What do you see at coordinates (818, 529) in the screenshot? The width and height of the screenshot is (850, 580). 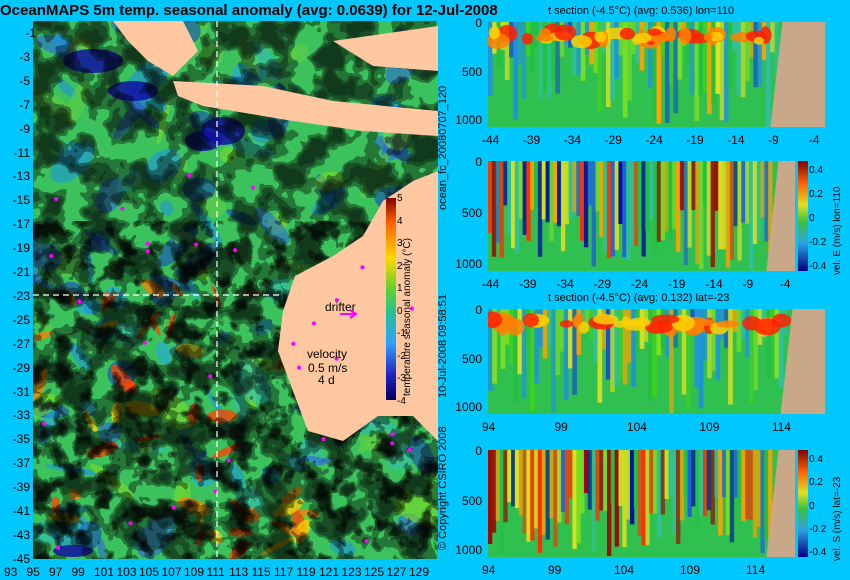 I see `velocity-colorbar-tick: -0.2` at bounding box center [818, 529].